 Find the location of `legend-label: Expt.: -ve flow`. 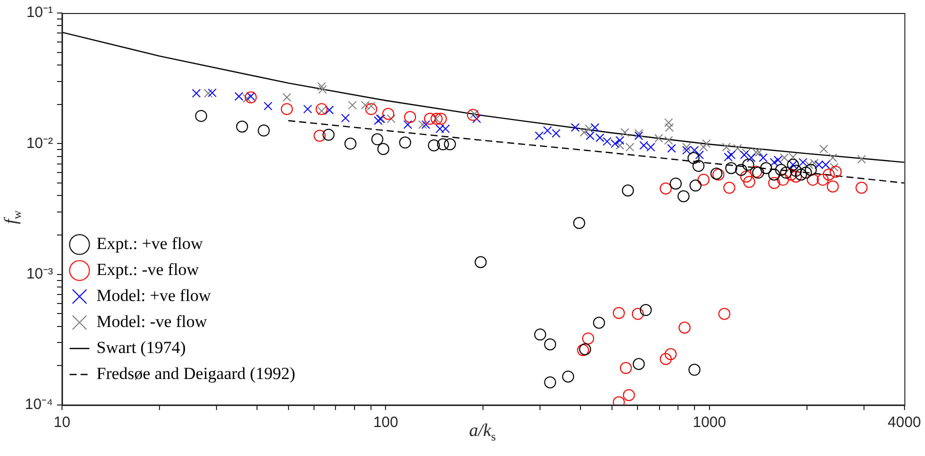

legend-label: Expt.: -ve flow is located at coordinates (148, 269).